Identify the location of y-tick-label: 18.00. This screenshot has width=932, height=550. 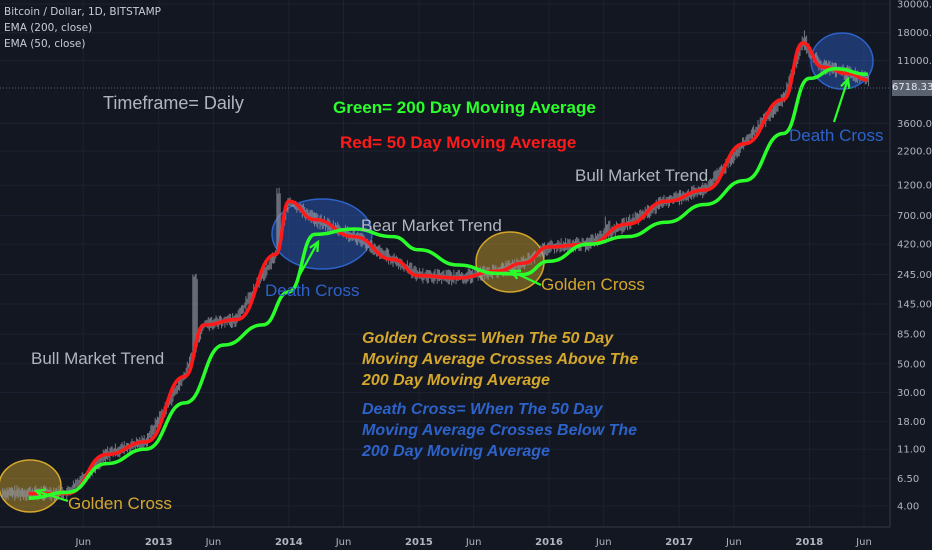
(911, 422).